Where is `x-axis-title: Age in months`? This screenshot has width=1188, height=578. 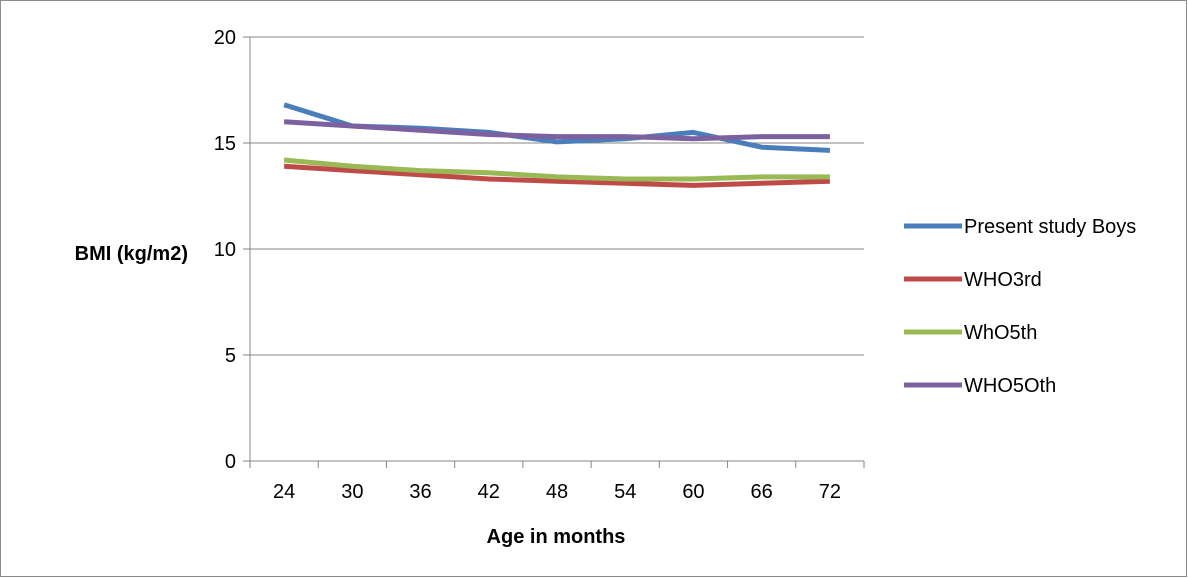 x-axis-title: Age in months is located at coordinates (556, 537).